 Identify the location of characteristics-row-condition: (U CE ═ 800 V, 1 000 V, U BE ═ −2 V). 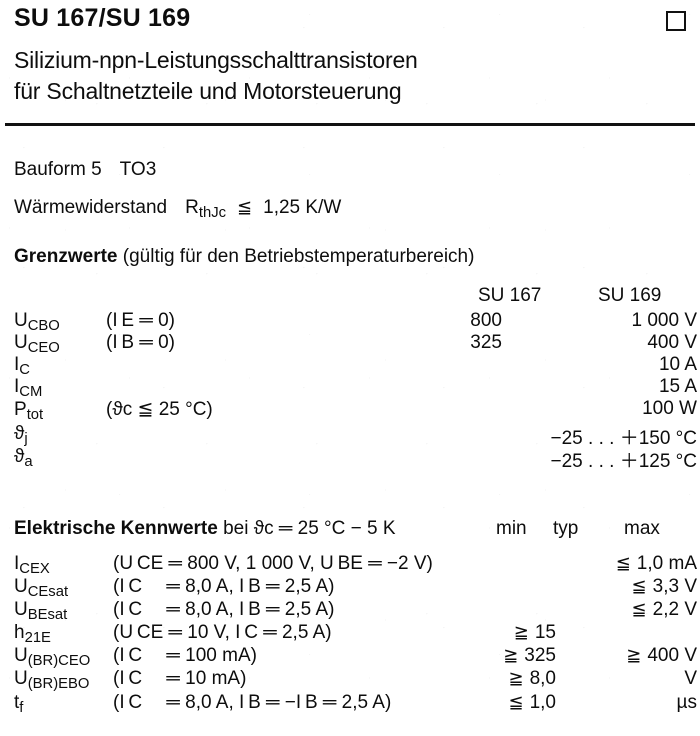
(273, 563).